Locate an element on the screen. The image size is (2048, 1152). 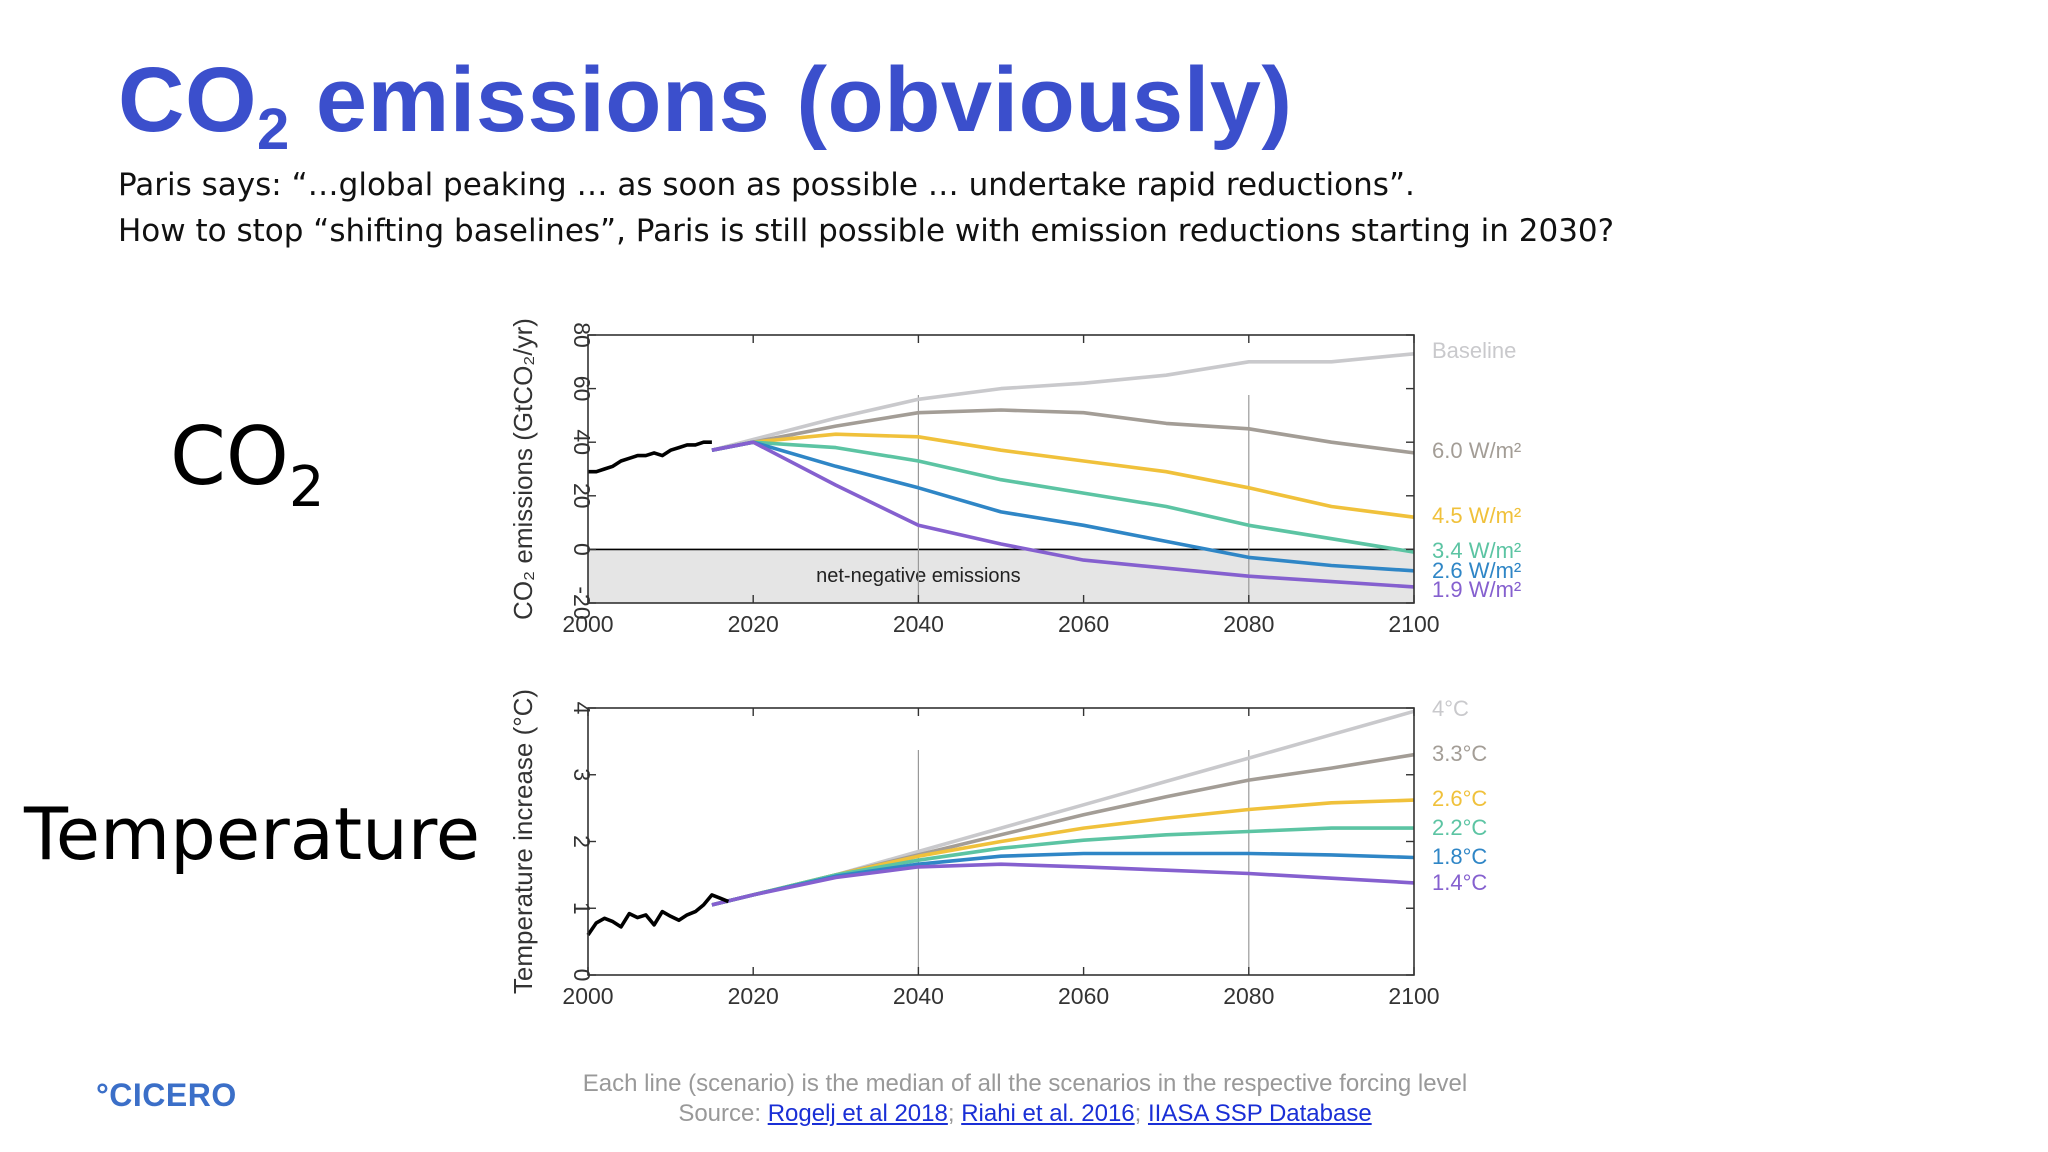
series-label: 2.2°C is located at coordinates (1459, 827).